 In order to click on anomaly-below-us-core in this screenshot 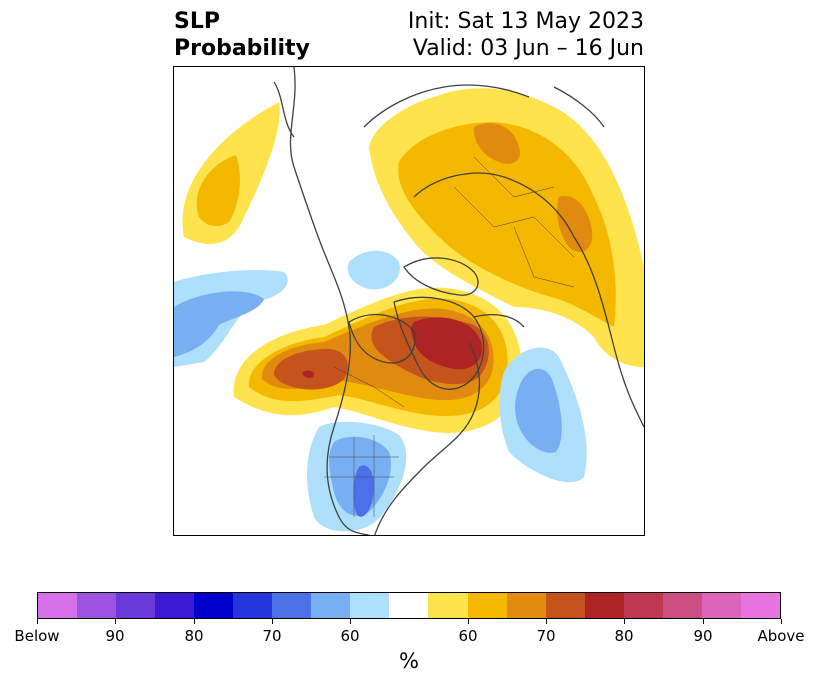, I will do `click(363, 491)`.